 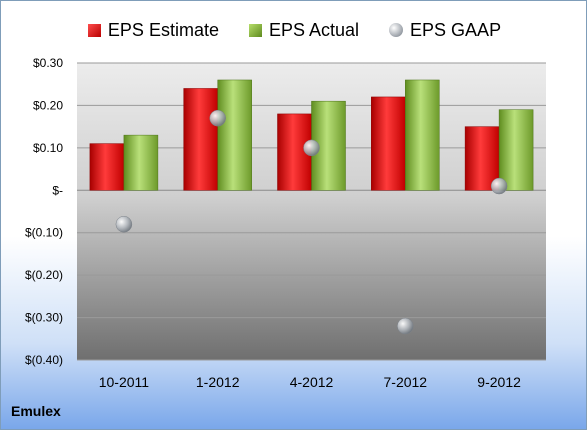 What do you see at coordinates (312, 382) in the screenshot?
I see `x-tick-label: 4-2012` at bounding box center [312, 382].